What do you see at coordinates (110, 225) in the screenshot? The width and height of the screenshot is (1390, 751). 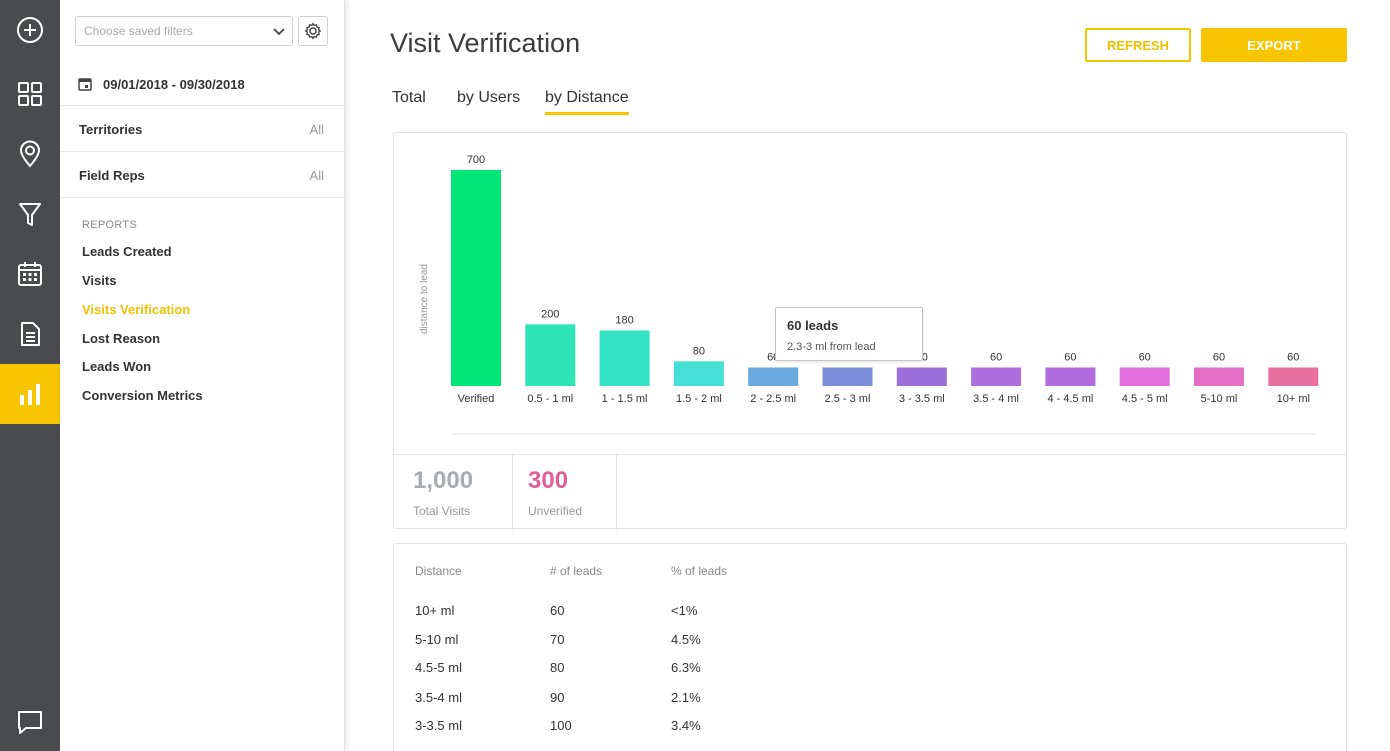 I see `reports-section-title: REPORTS` at bounding box center [110, 225].